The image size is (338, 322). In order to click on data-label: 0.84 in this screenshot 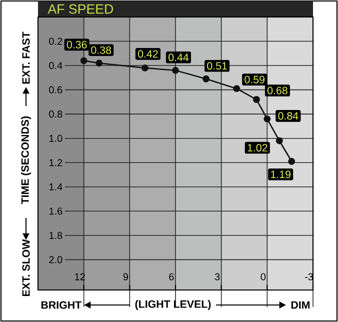, I will do `click(288, 116)`.